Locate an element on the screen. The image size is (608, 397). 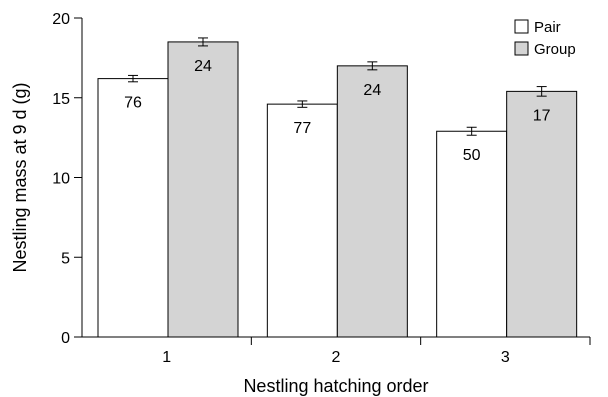
sample-size-label-group-3: 17 is located at coordinates (542, 115).